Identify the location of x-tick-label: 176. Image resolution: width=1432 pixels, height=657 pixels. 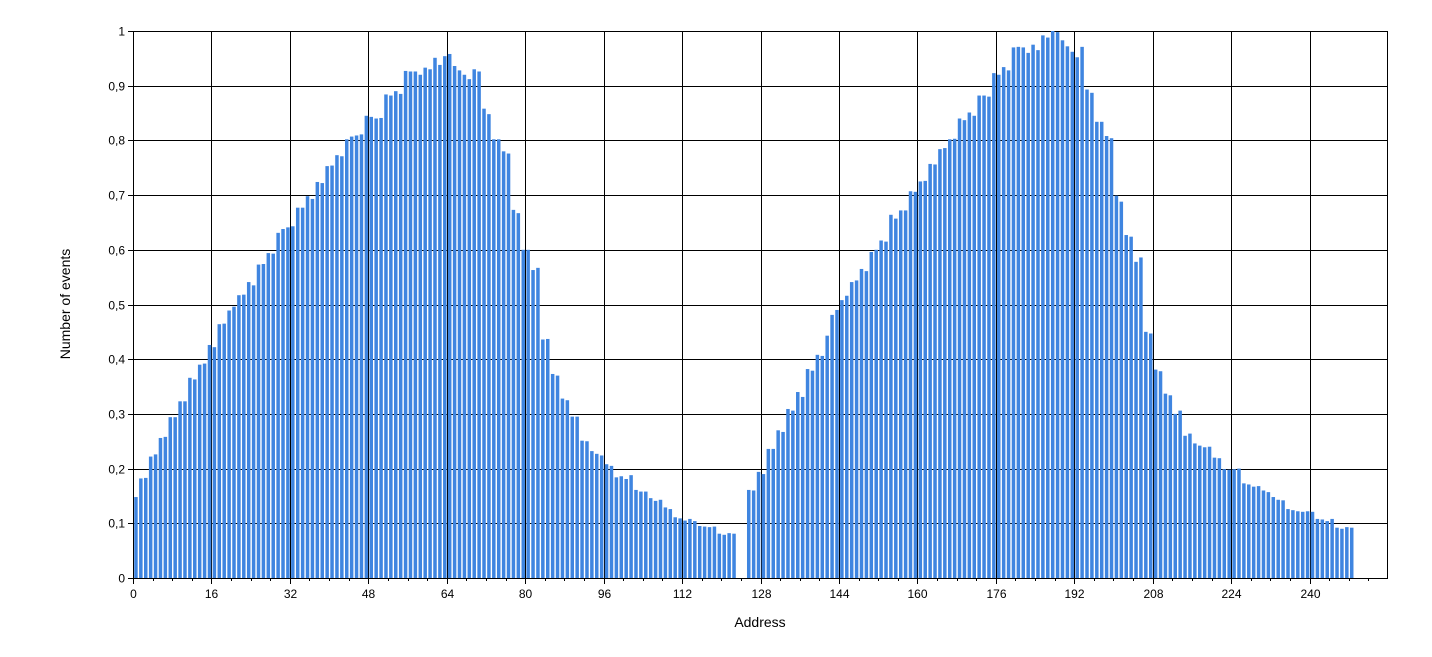
(996, 594).